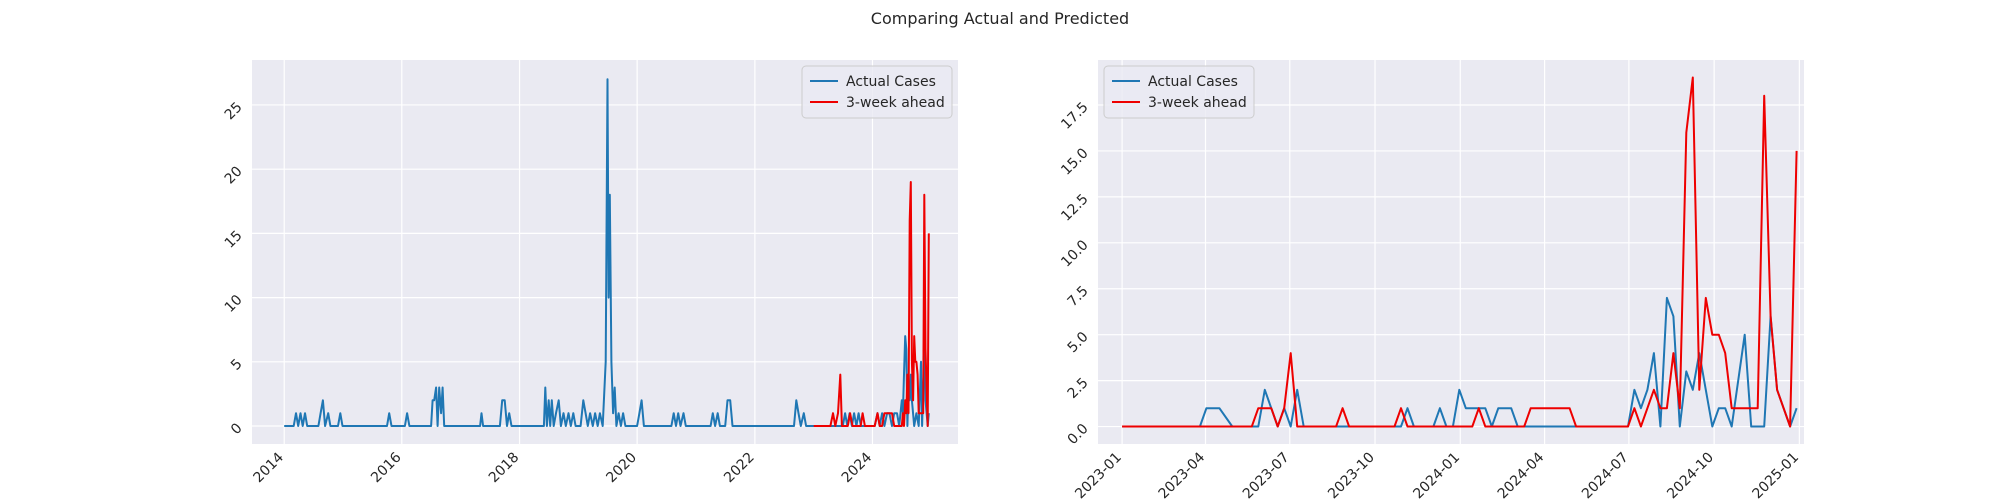 The image size is (2000, 500). I want to click on chart-0-y-tick-label: 20, so click(234, 176).